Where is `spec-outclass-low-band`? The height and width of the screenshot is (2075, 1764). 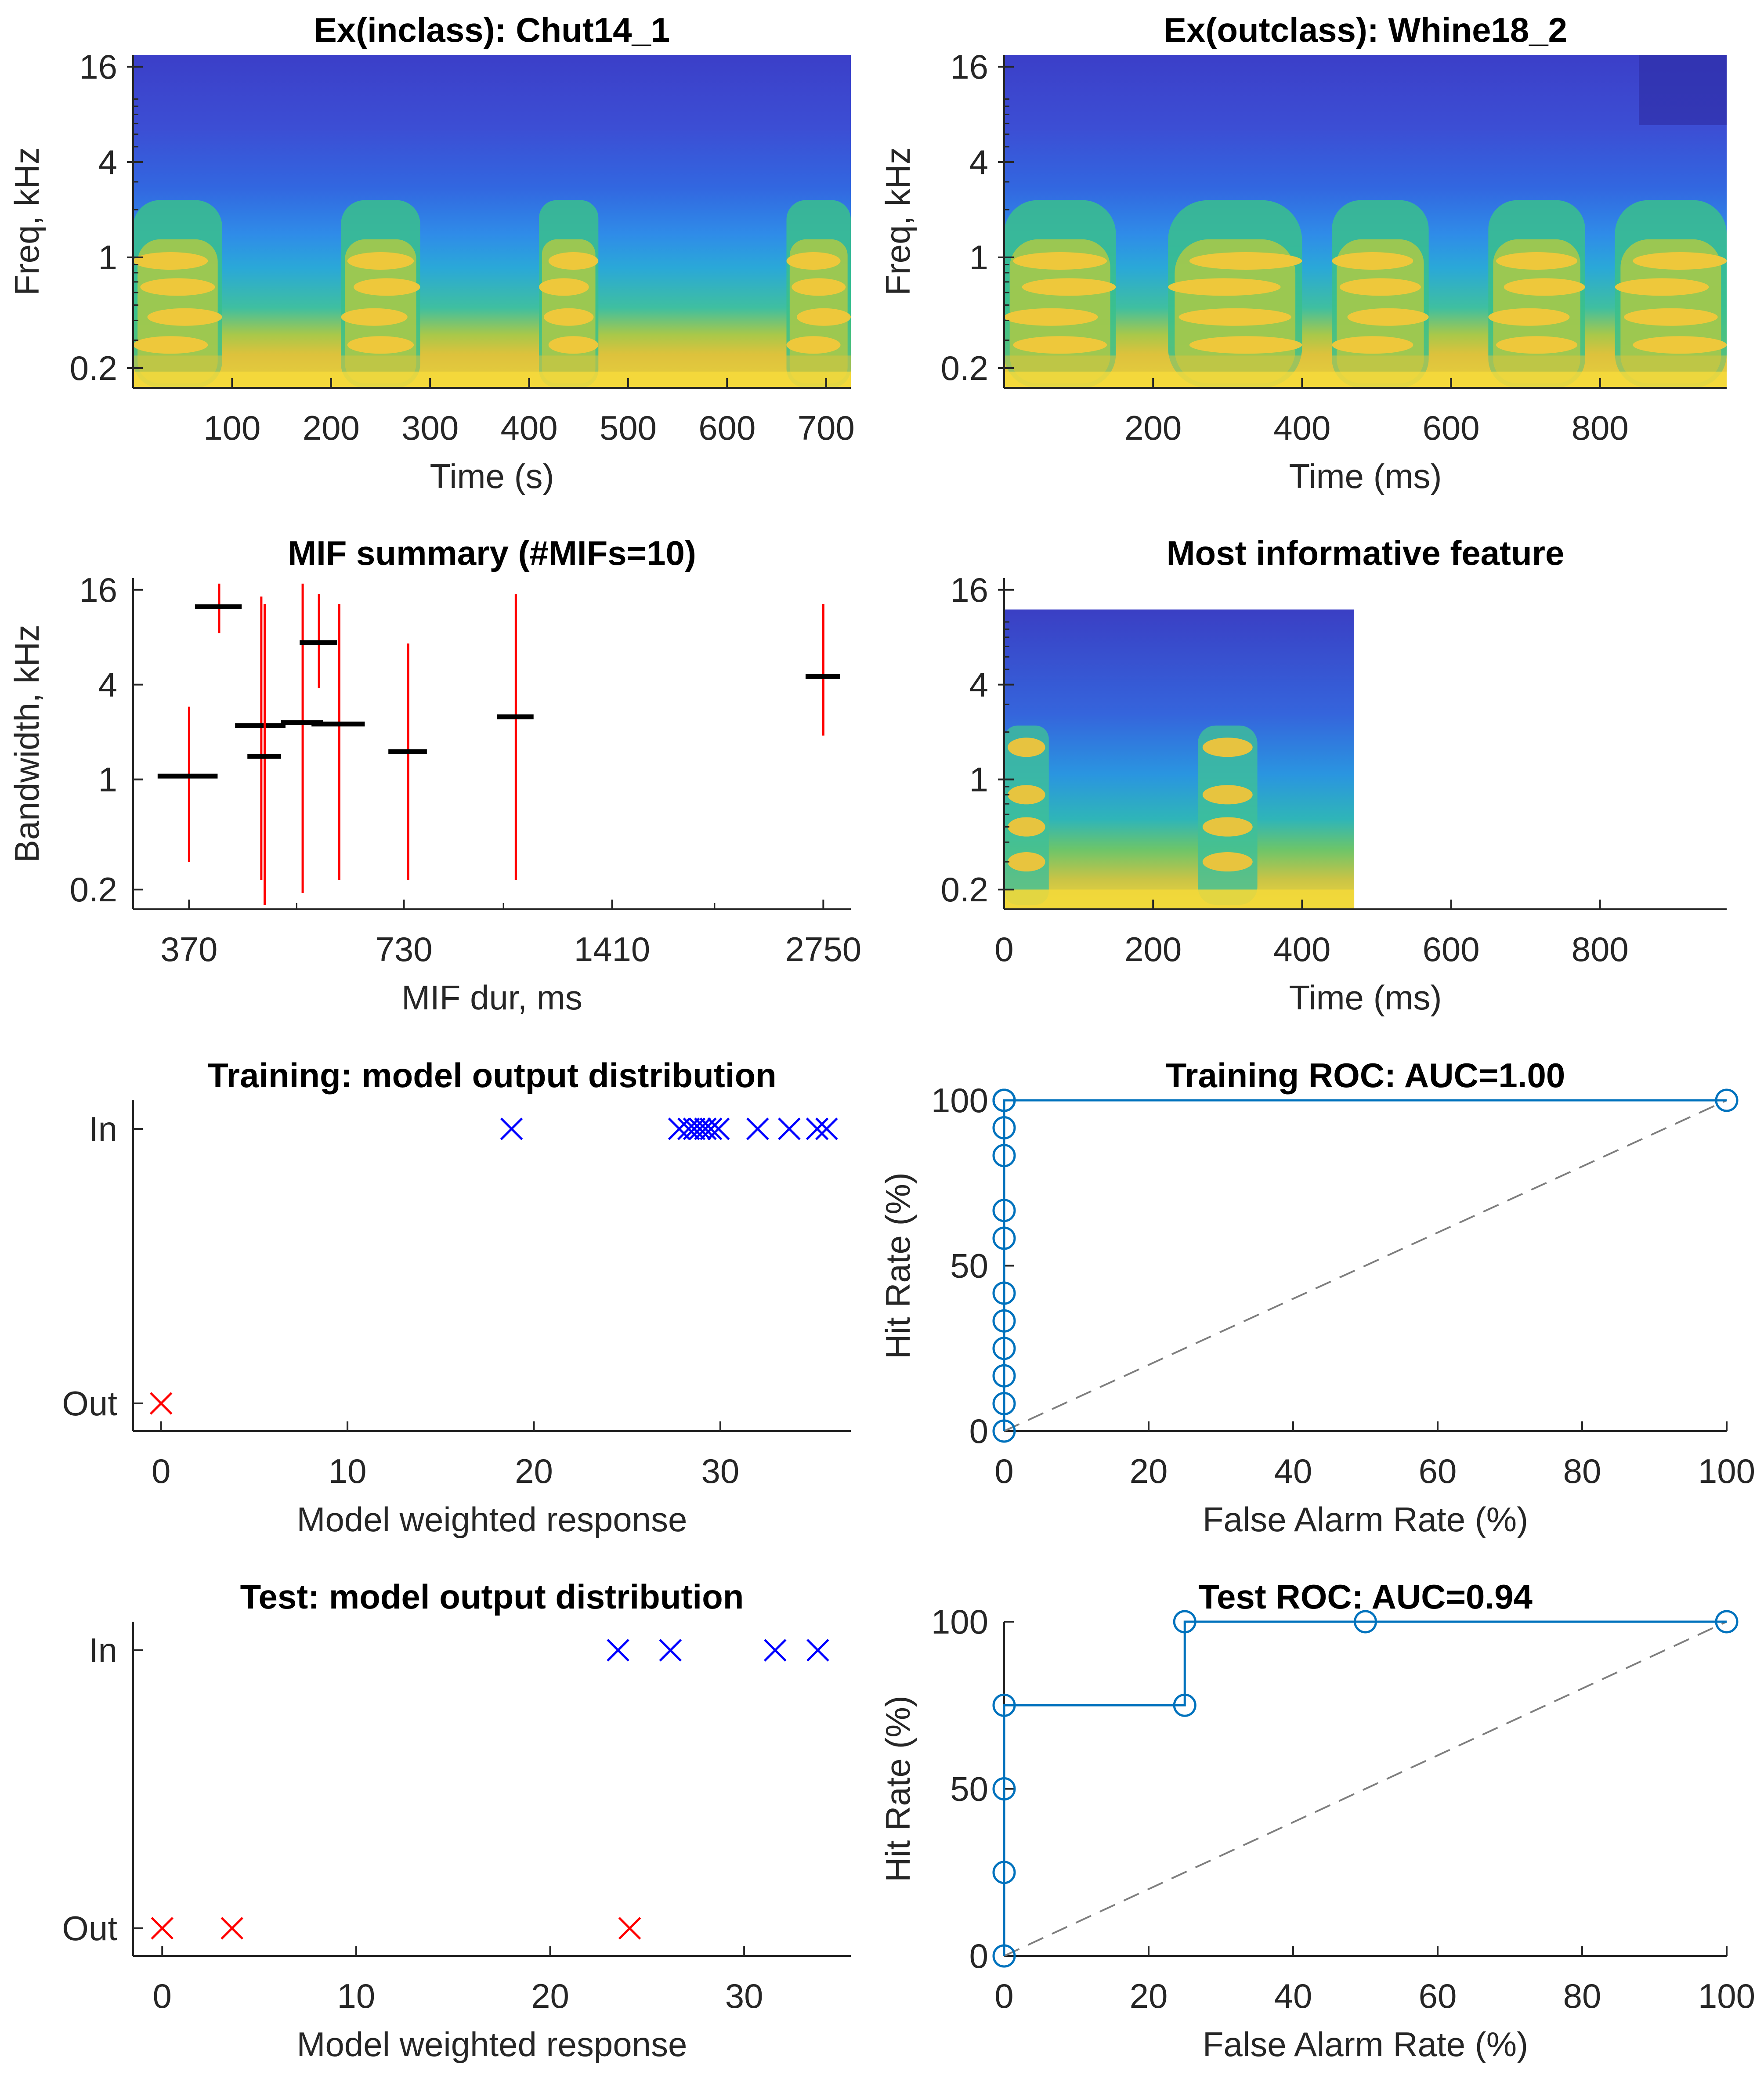
spec-outclass-low-band is located at coordinates (1366, 379).